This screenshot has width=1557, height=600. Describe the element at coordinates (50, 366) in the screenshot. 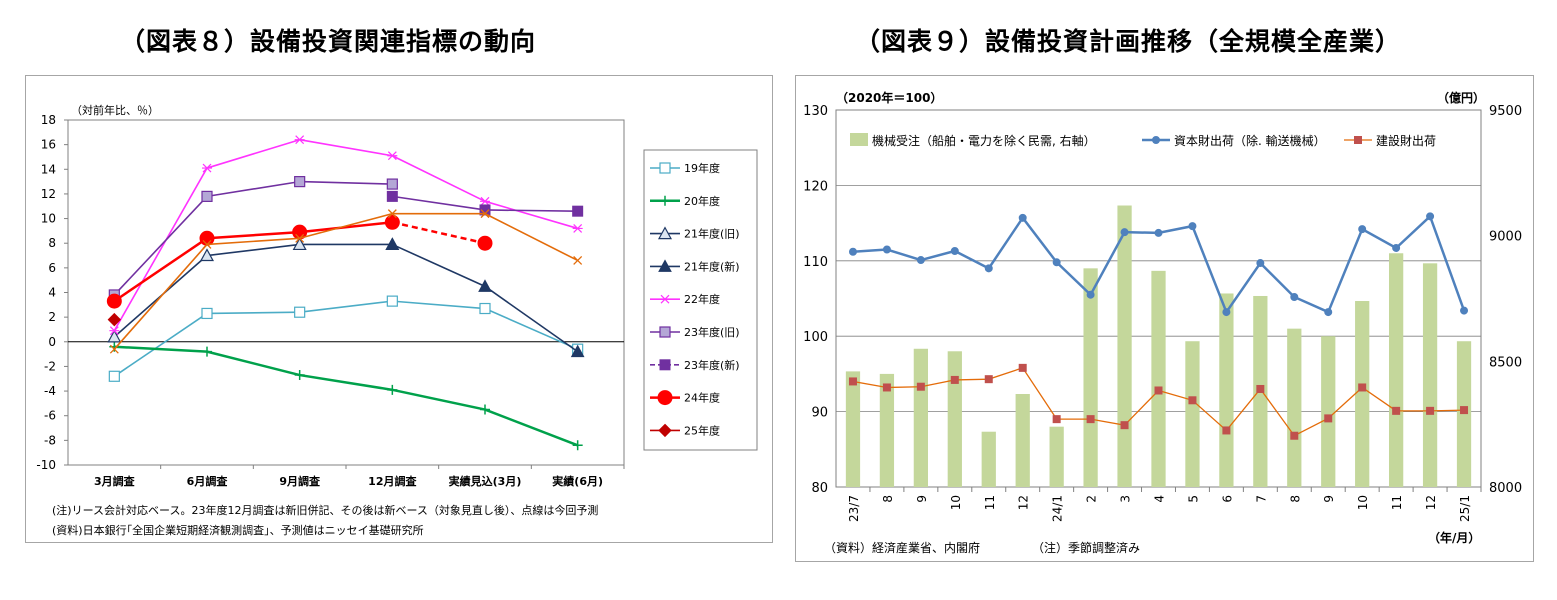

I see `y-tick-label: -2` at that location.